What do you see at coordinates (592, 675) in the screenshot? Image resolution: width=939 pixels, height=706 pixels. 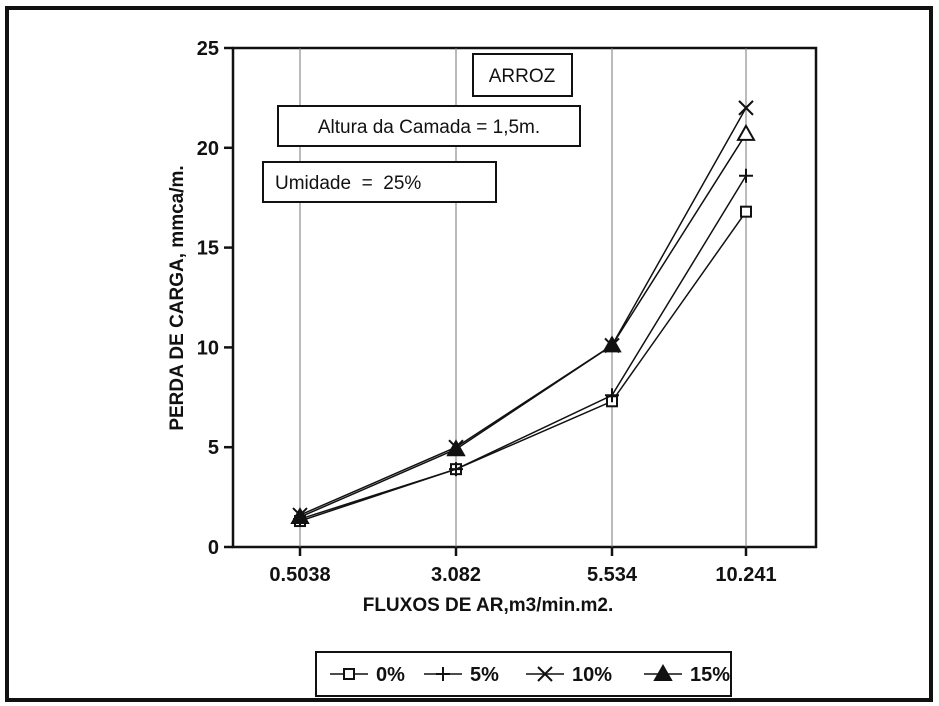 I see `legend-label-2: 10%` at bounding box center [592, 675].